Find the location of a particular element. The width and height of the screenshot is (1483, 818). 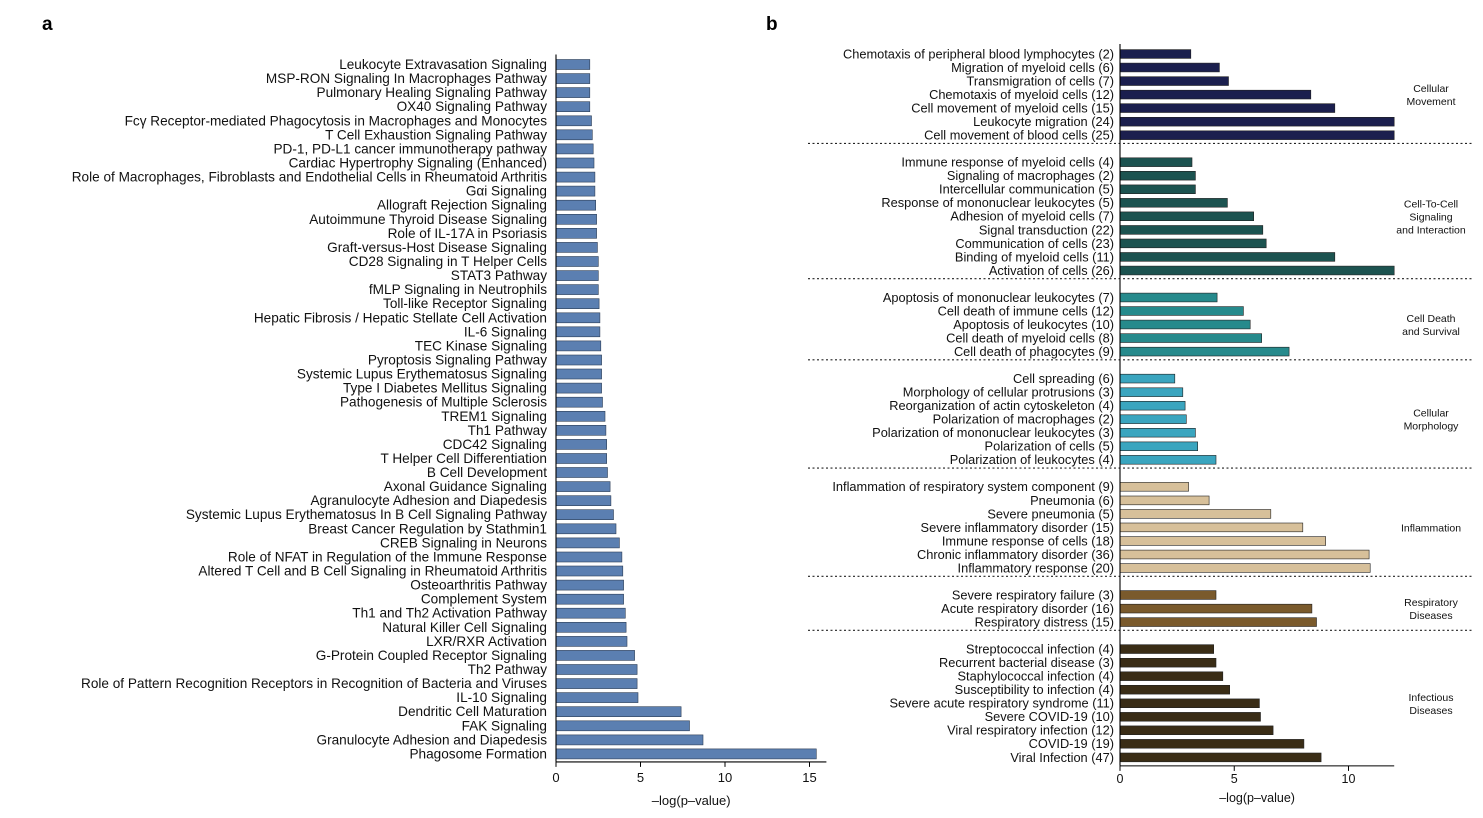

category-label: COVID-19 (19) is located at coordinates (1071, 743).